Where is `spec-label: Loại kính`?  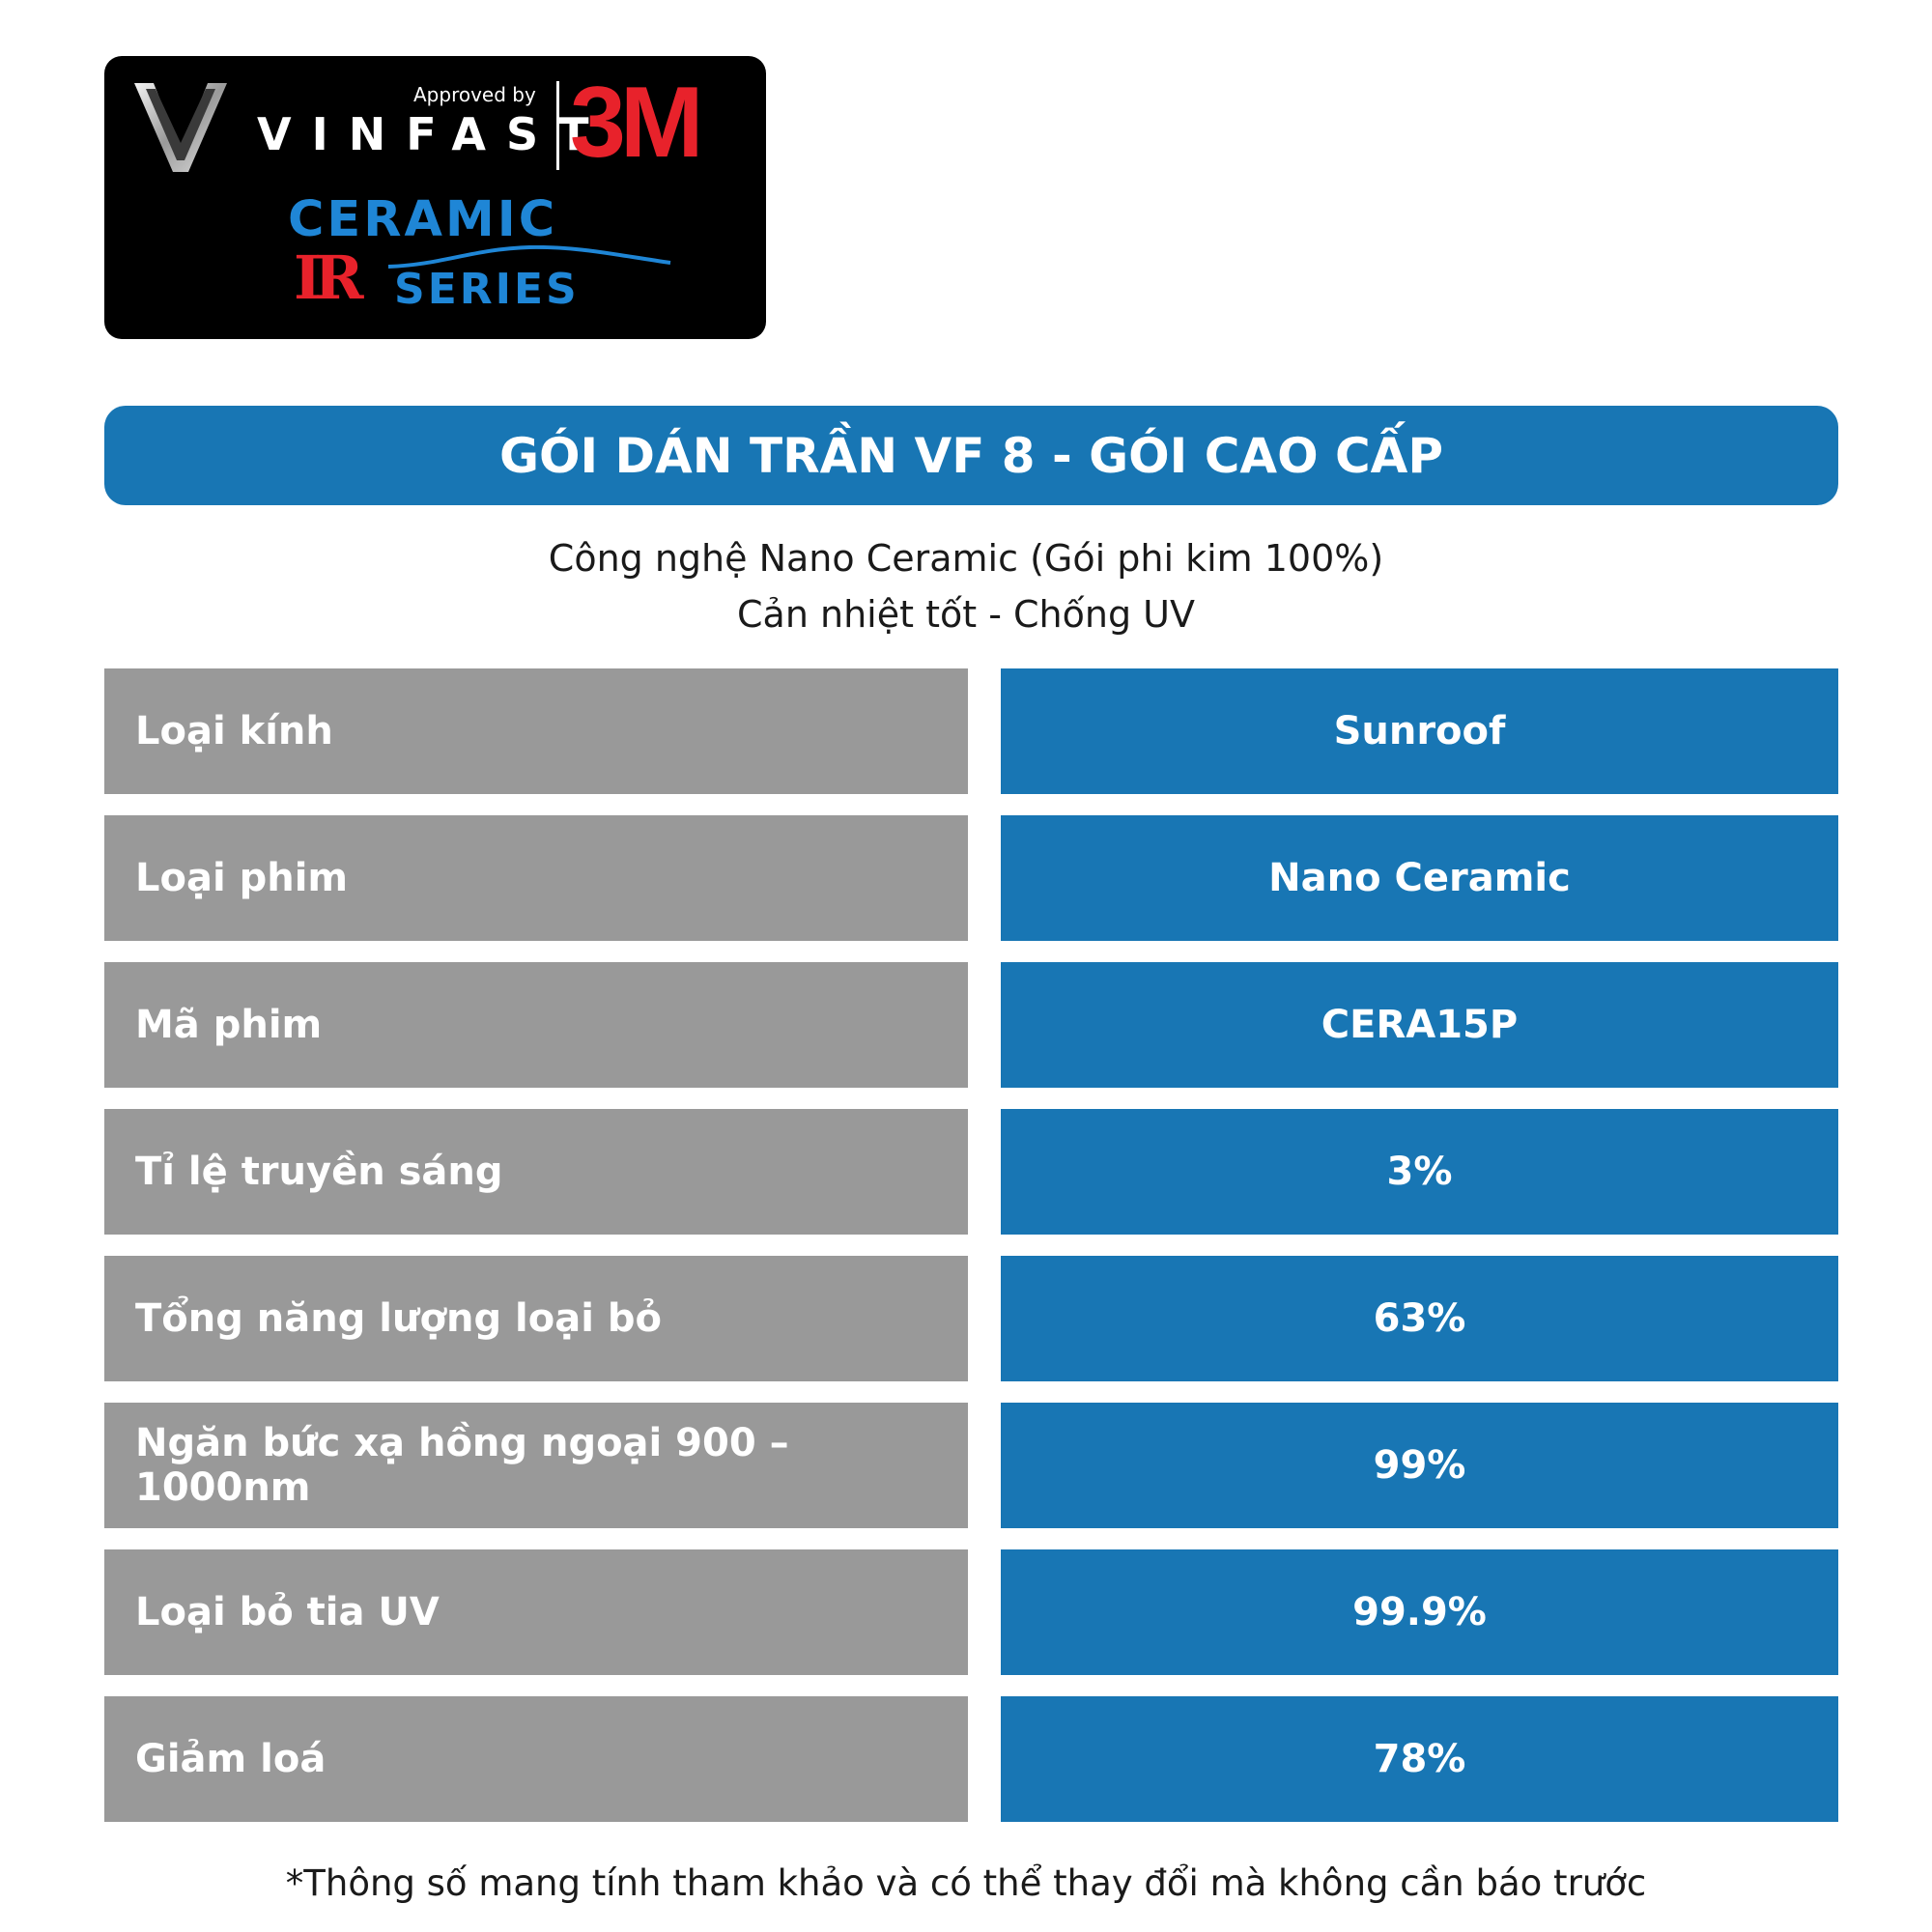 spec-label: Loại kính is located at coordinates (536, 731).